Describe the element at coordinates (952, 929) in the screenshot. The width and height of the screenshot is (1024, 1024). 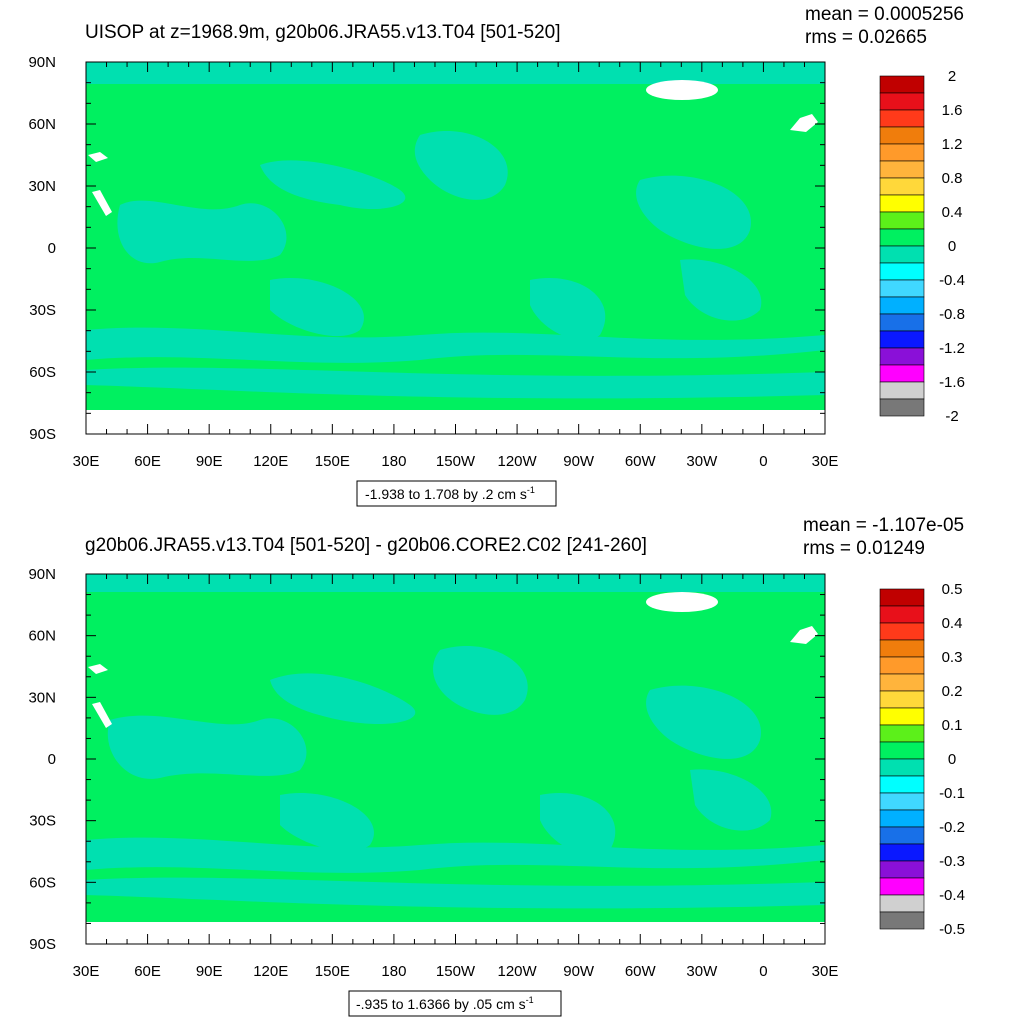
I see `colorbar-label: -0.5` at that location.